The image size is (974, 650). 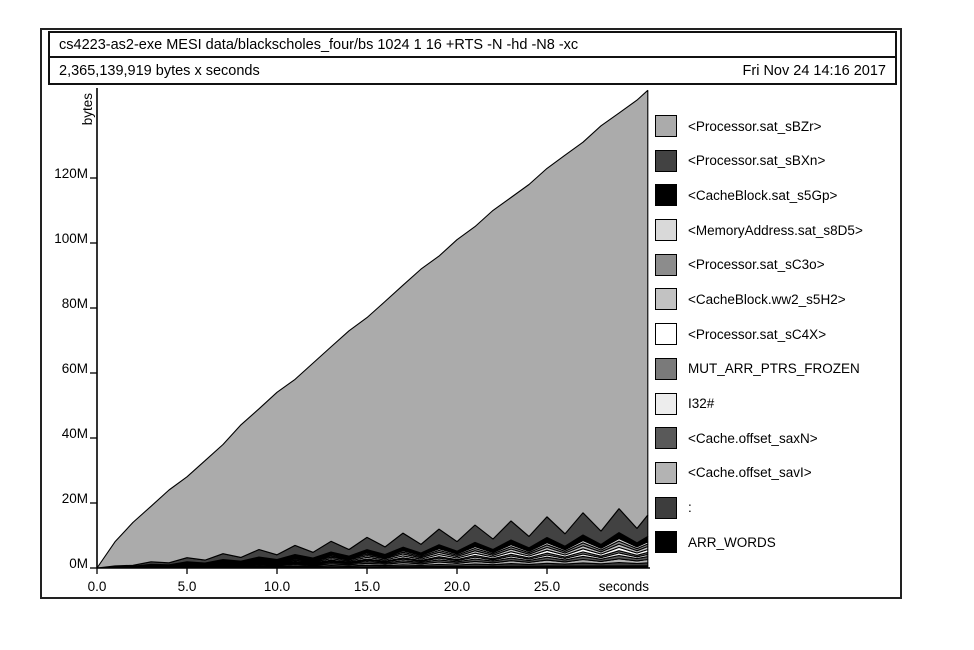 What do you see at coordinates (759, 403) in the screenshot?
I see `legend-item: I32#` at bounding box center [759, 403].